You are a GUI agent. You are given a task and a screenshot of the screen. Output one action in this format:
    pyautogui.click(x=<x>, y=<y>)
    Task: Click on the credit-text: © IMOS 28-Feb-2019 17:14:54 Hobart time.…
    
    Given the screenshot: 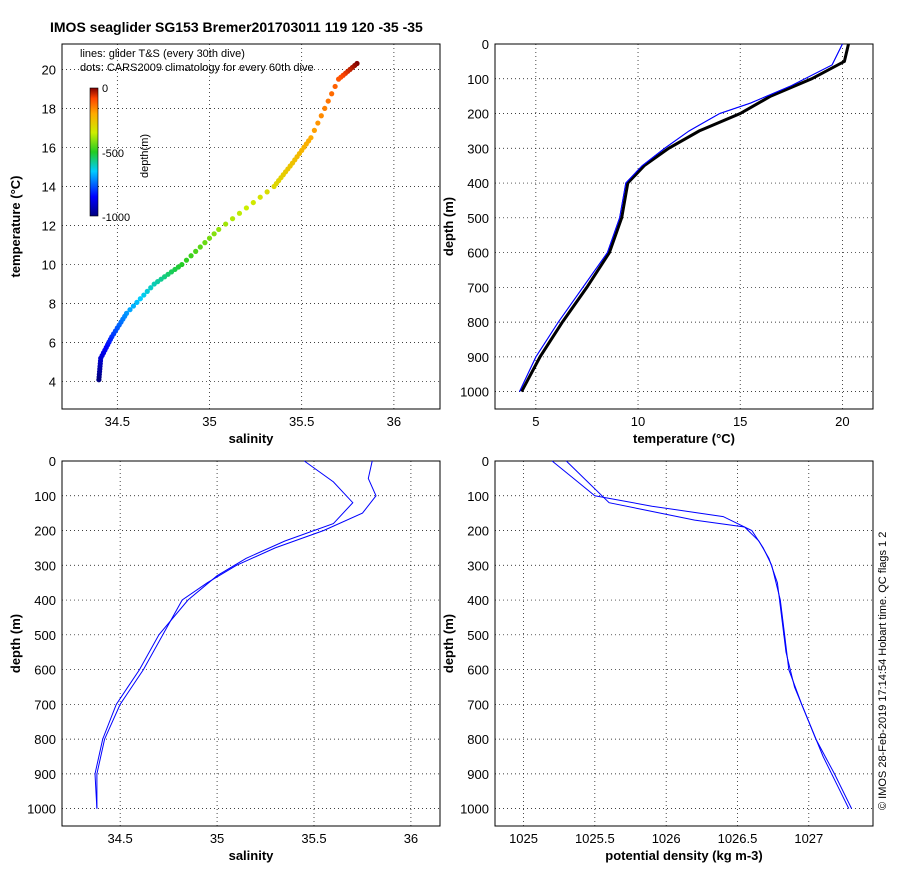 What is the action you would take?
    pyautogui.click(x=883, y=671)
    